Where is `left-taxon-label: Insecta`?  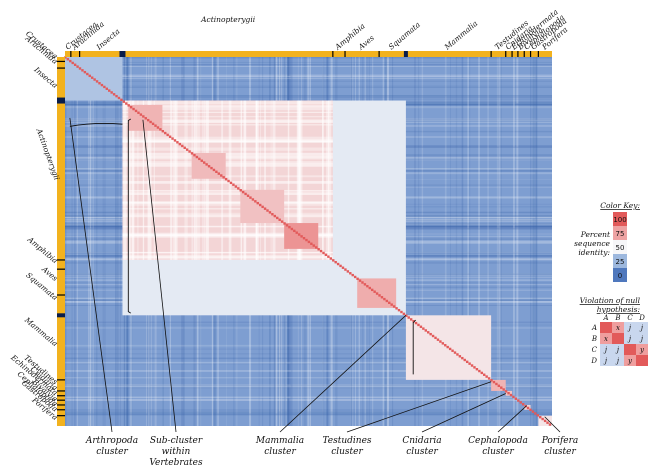 left-taxon-label: Insecta is located at coordinates (46, 77).